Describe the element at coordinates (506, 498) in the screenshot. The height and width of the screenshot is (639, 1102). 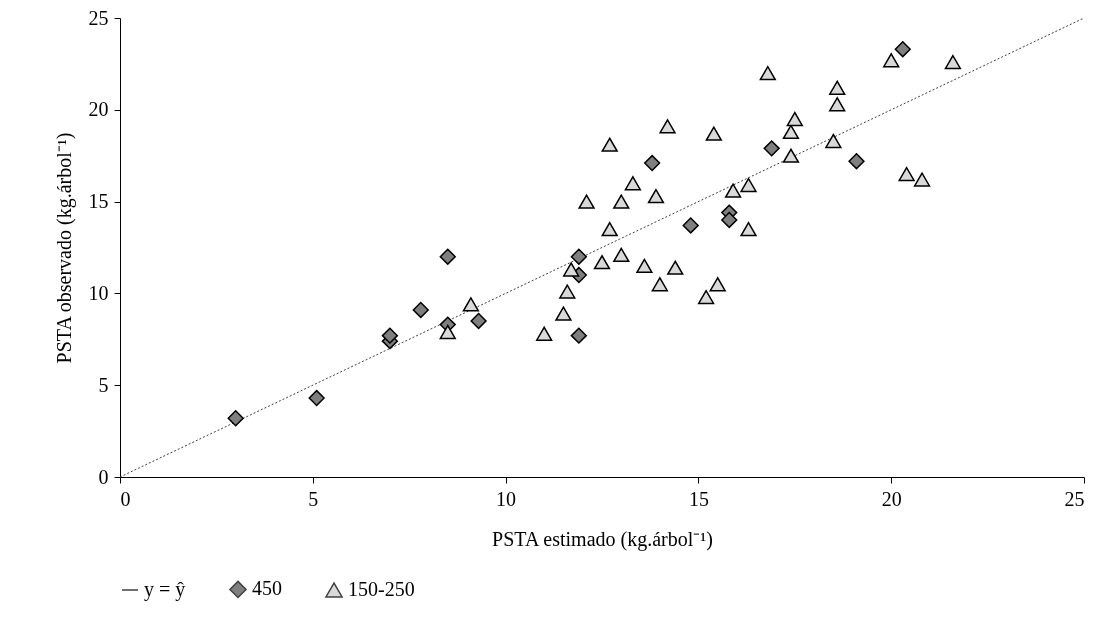
I see `x-tick-label: 10` at that location.